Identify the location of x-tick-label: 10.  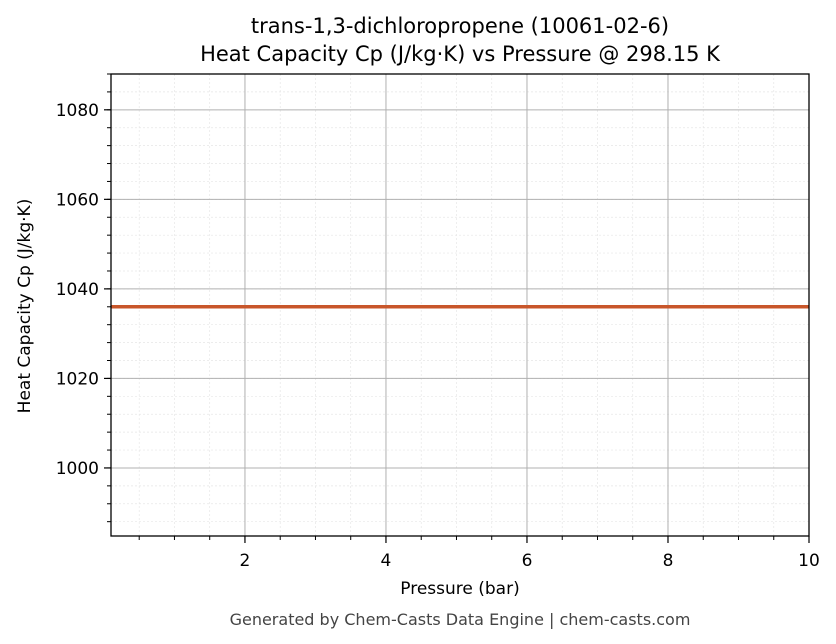
(809, 561).